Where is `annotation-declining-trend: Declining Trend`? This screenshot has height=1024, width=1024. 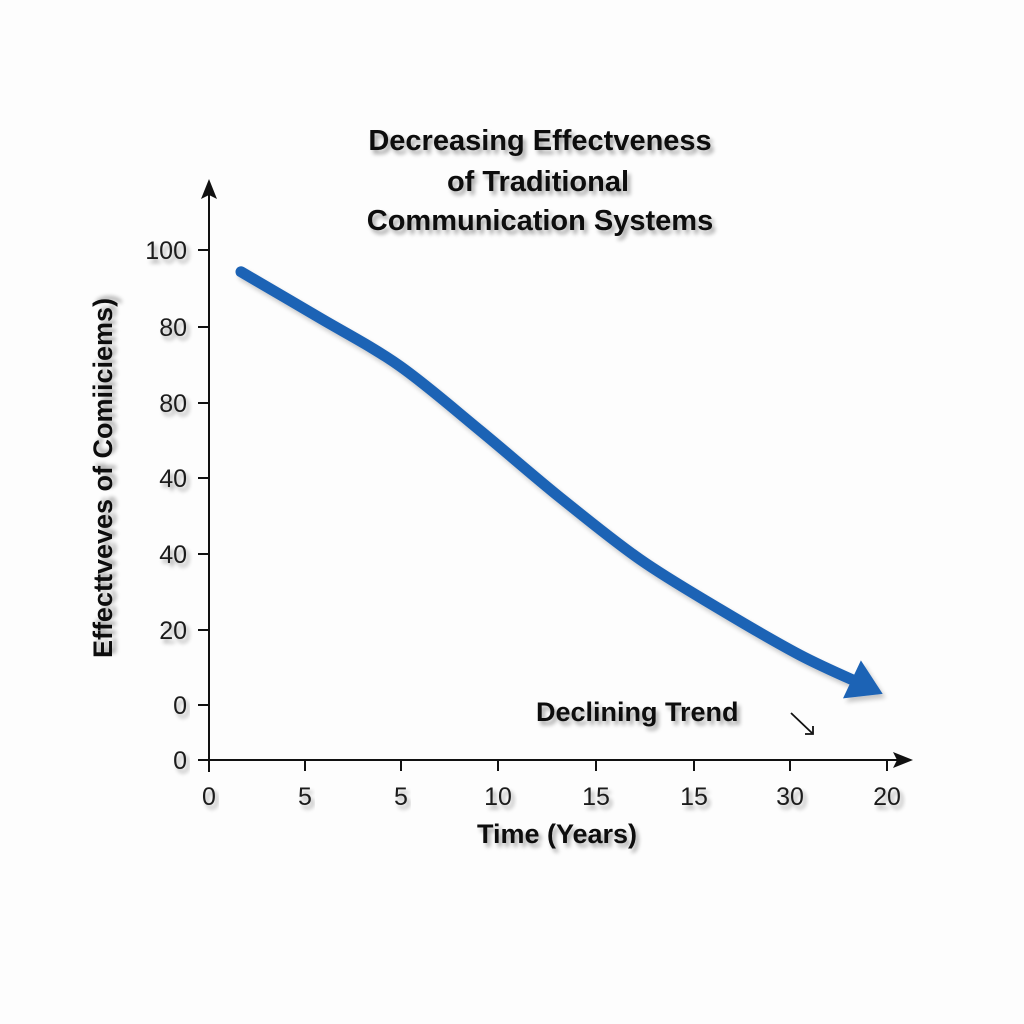 annotation-declining-trend: Declining Trend is located at coordinates (675, 716).